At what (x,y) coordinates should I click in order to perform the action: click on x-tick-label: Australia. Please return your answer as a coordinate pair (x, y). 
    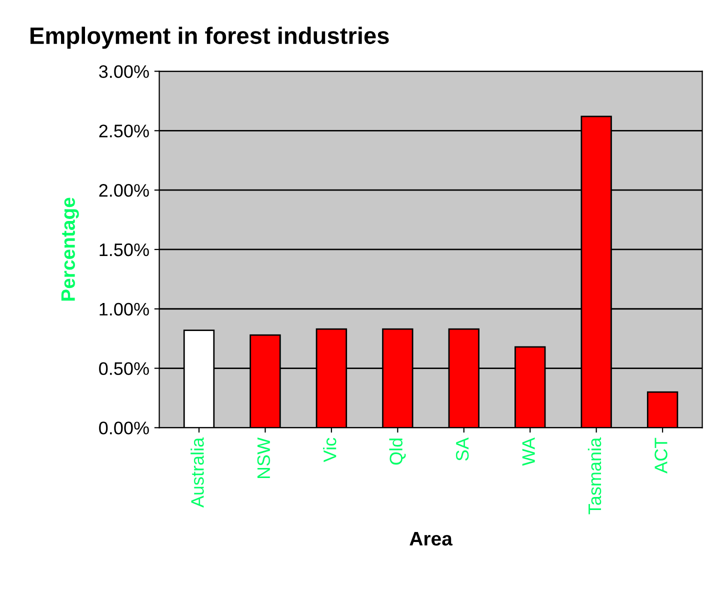
    Looking at the image, I should click on (197, 472).